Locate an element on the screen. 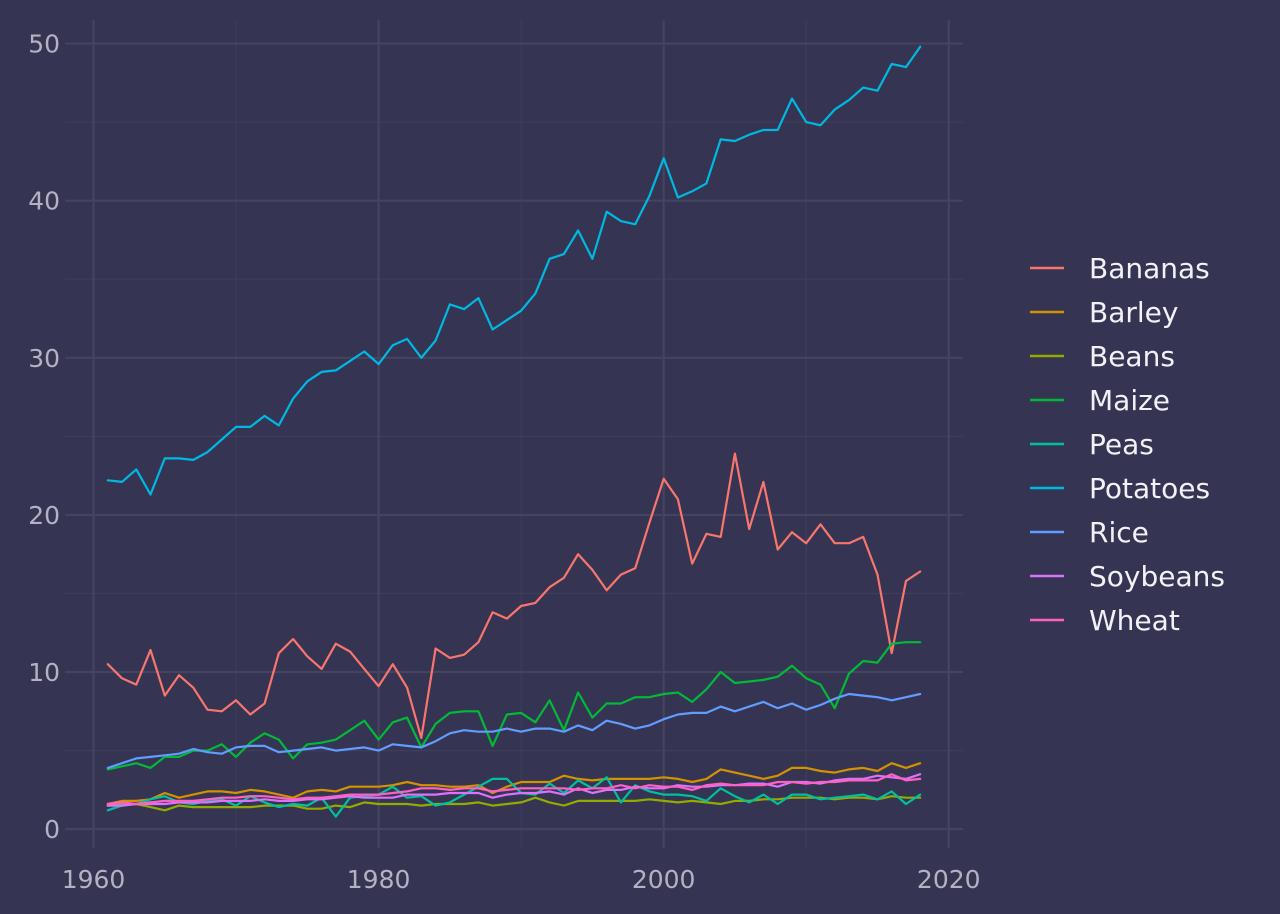 Image resolution: width=1280 pixels, height=914 pixels. series-line-barley is located at coordinates (514, 784).